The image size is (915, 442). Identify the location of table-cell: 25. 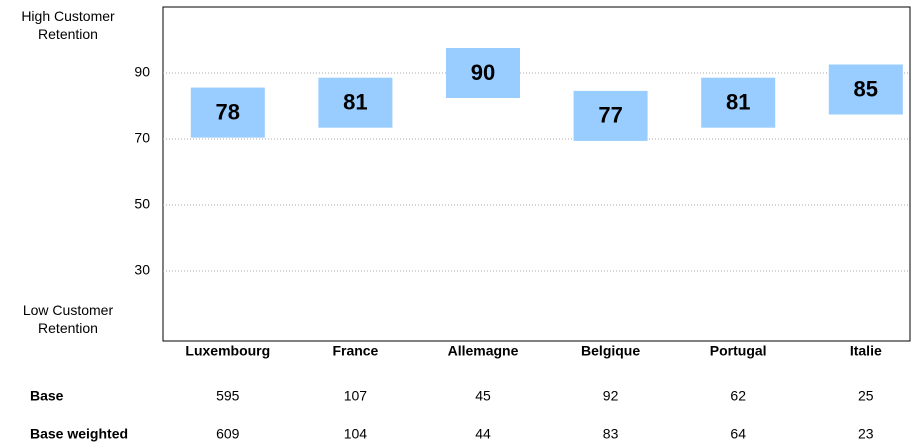
(866, 396).